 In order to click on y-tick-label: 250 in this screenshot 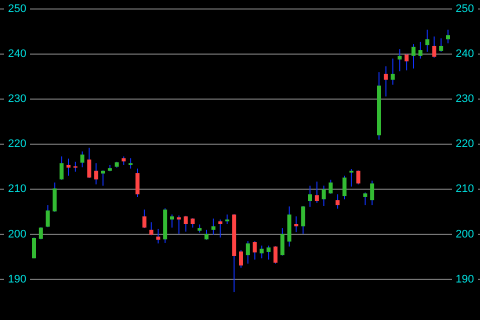, I will do `click(17, 8)`.